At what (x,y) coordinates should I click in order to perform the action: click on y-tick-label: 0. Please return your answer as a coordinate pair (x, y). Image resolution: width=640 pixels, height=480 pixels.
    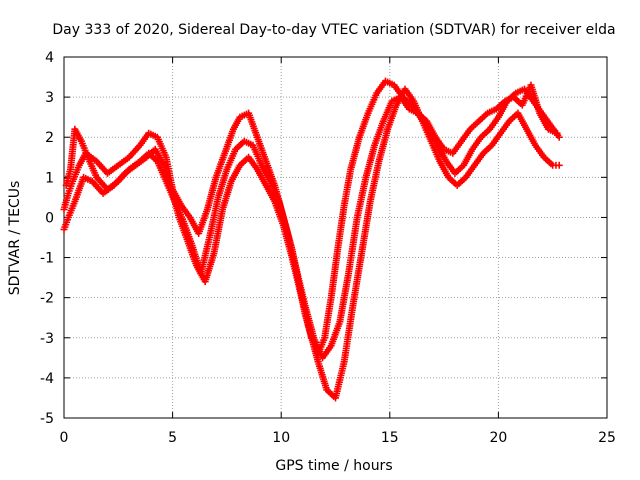
    Looking at the image, I should click on (49, 218).